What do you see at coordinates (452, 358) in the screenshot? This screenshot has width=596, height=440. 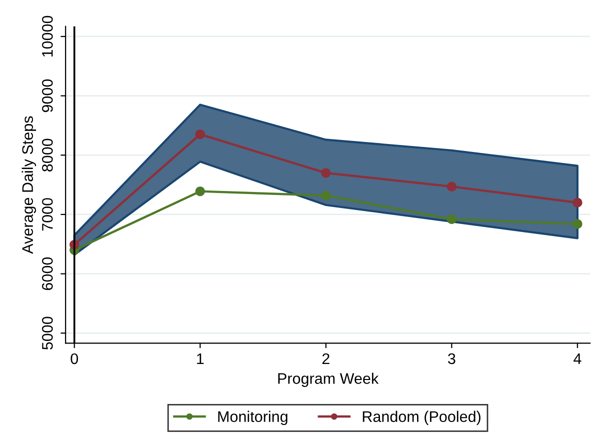 I see `x-tick-label: 3` at bounding box center [452, 358].